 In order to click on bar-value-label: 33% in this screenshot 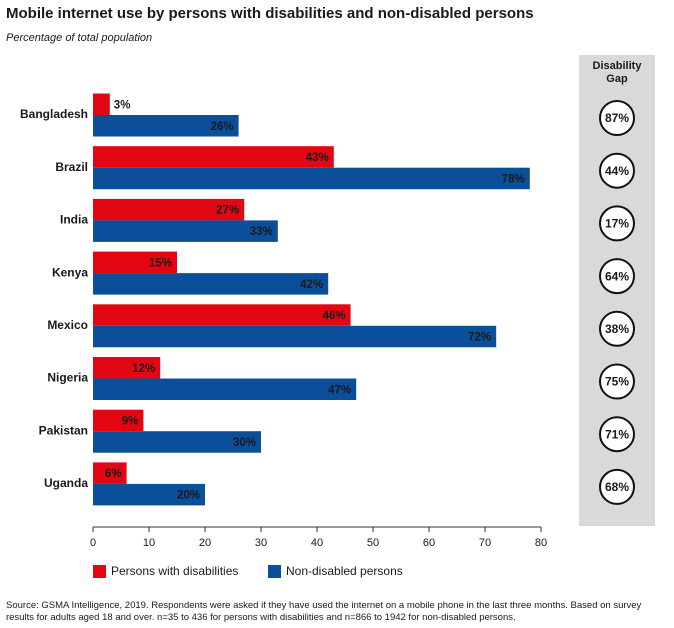, I will do `click(261, 232)`.